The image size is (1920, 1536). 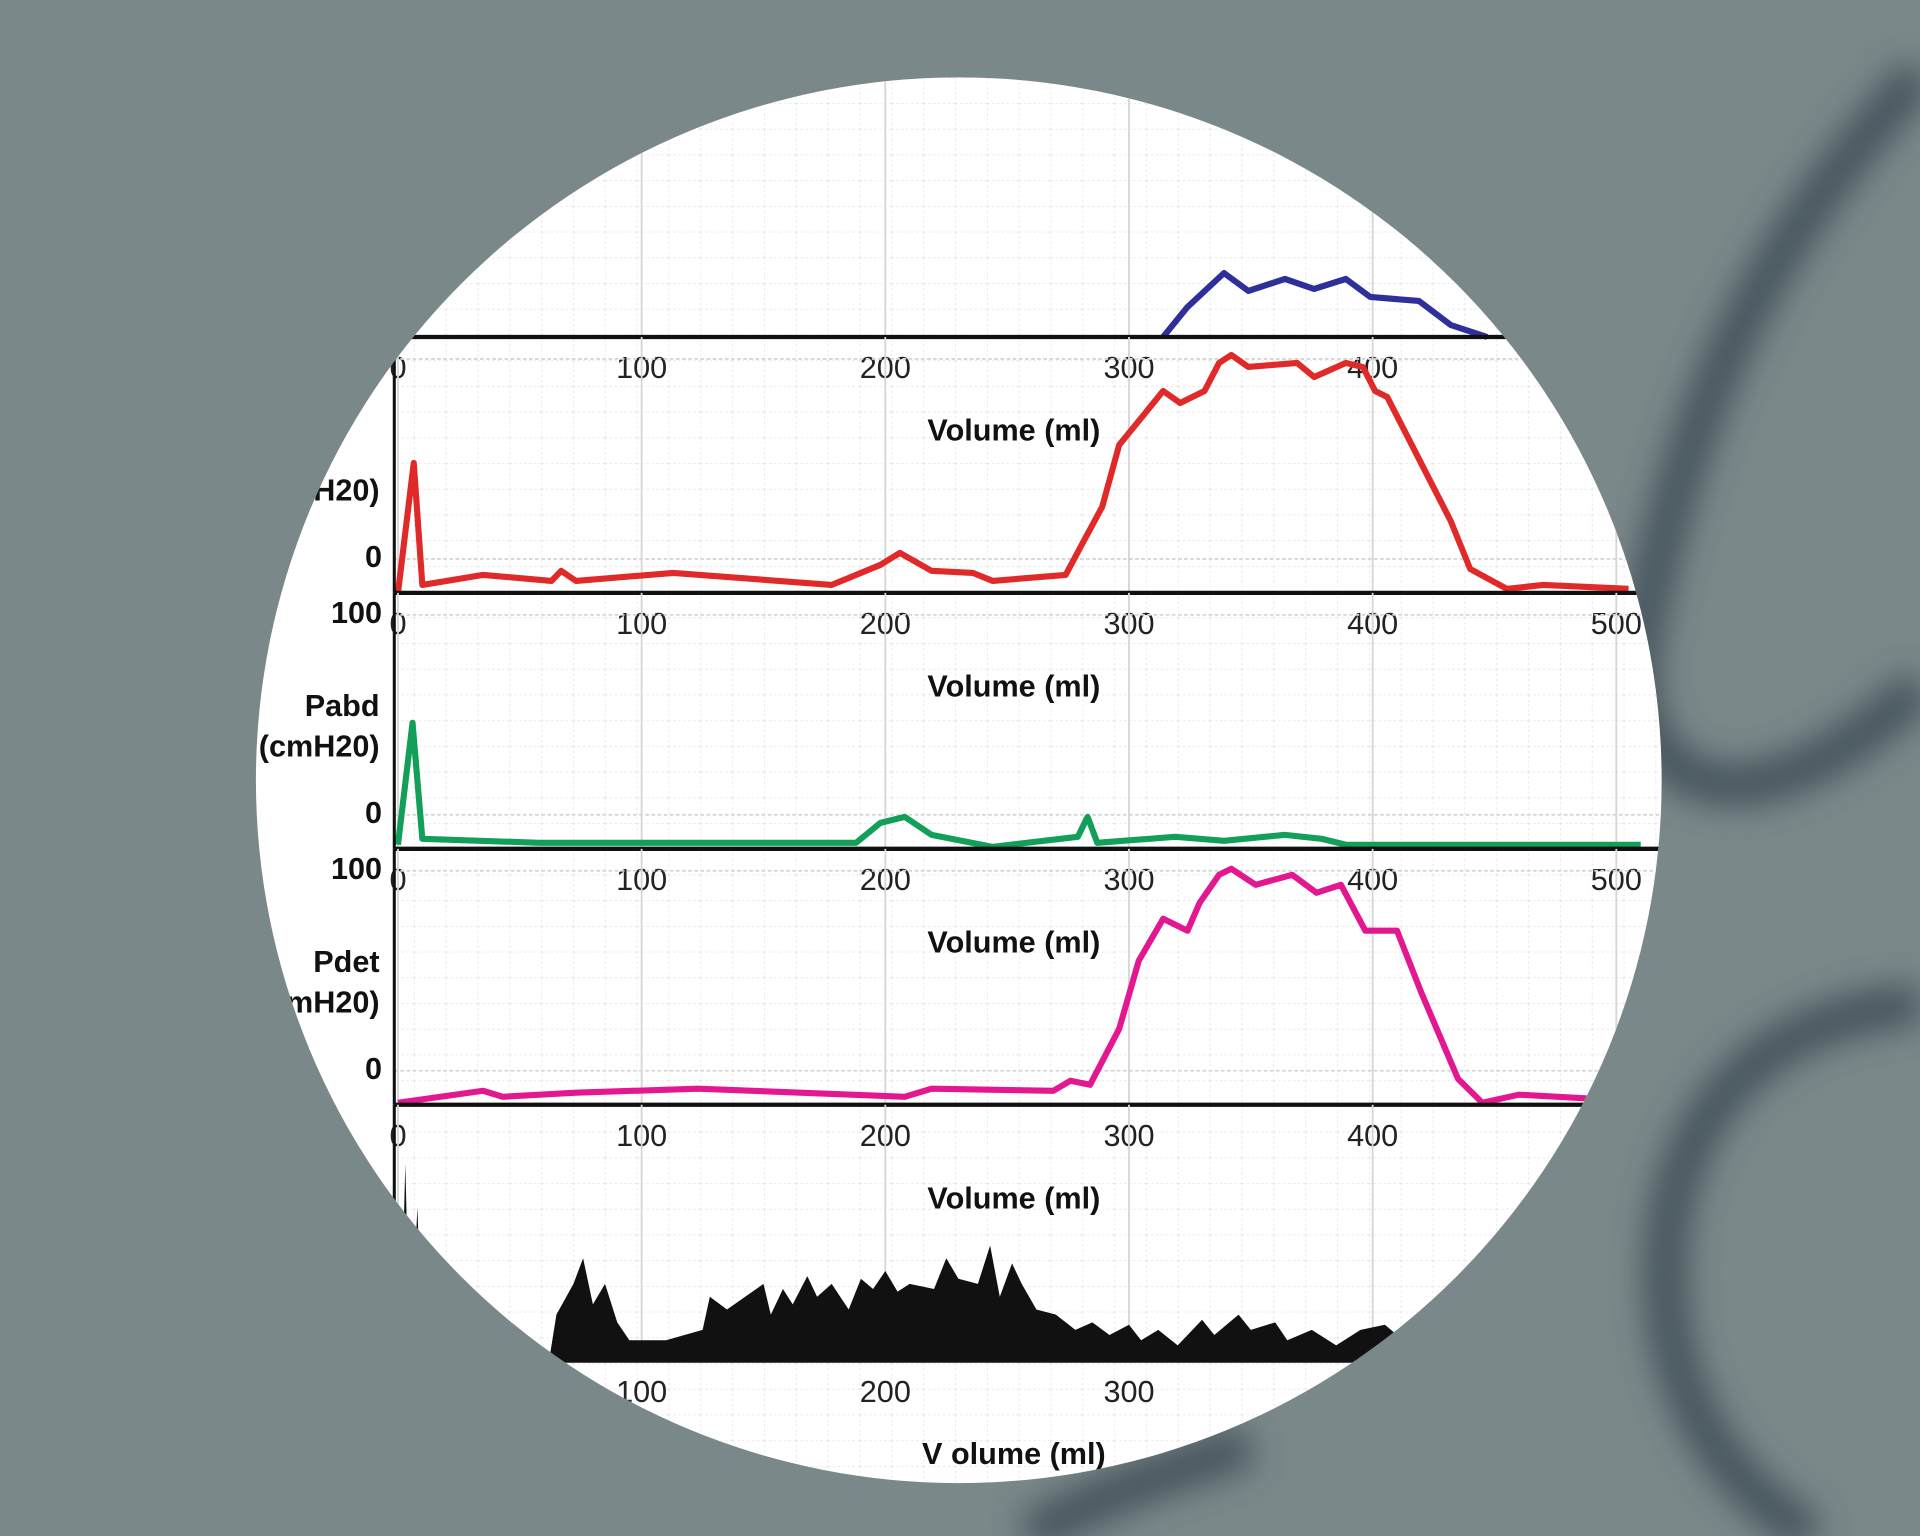 What do you see at coordinates (1128, 1392) in the screenshot?
I see `x-tick-label: 300` at bounding box center [1128, 1392].